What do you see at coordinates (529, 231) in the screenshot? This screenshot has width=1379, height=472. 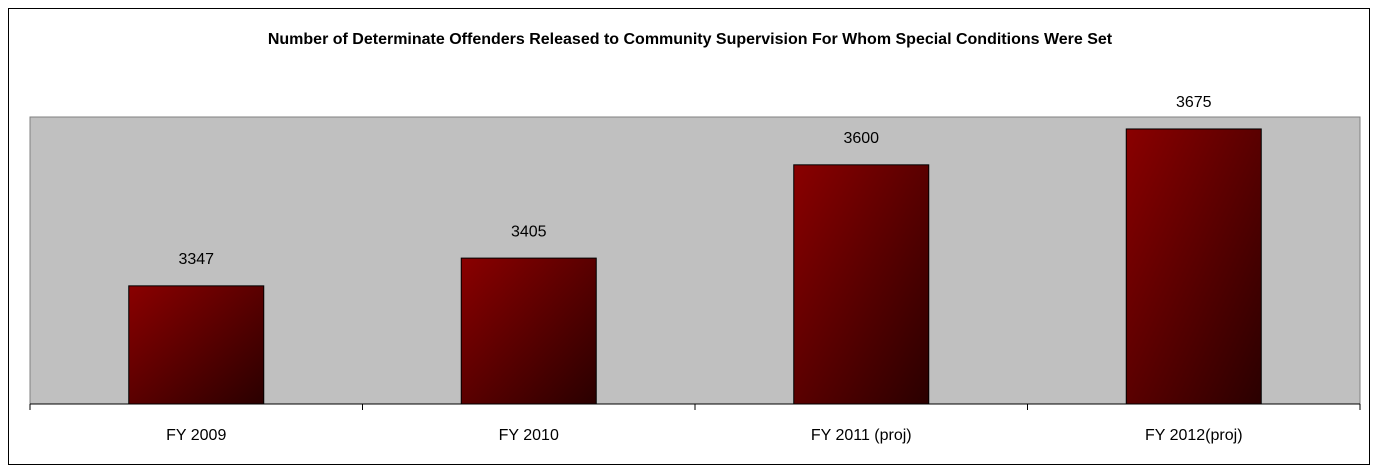 I see `data-label: 3405` at bounding box center [529, 231].